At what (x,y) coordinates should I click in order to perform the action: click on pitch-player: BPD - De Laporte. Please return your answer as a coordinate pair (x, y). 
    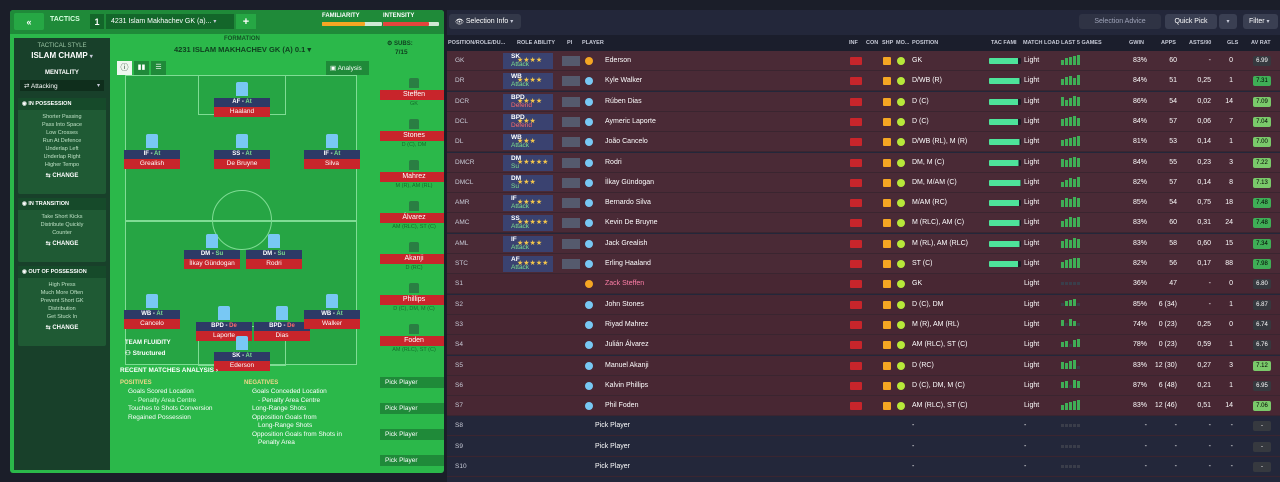
    Looking at the image, I should click on (224, 323).